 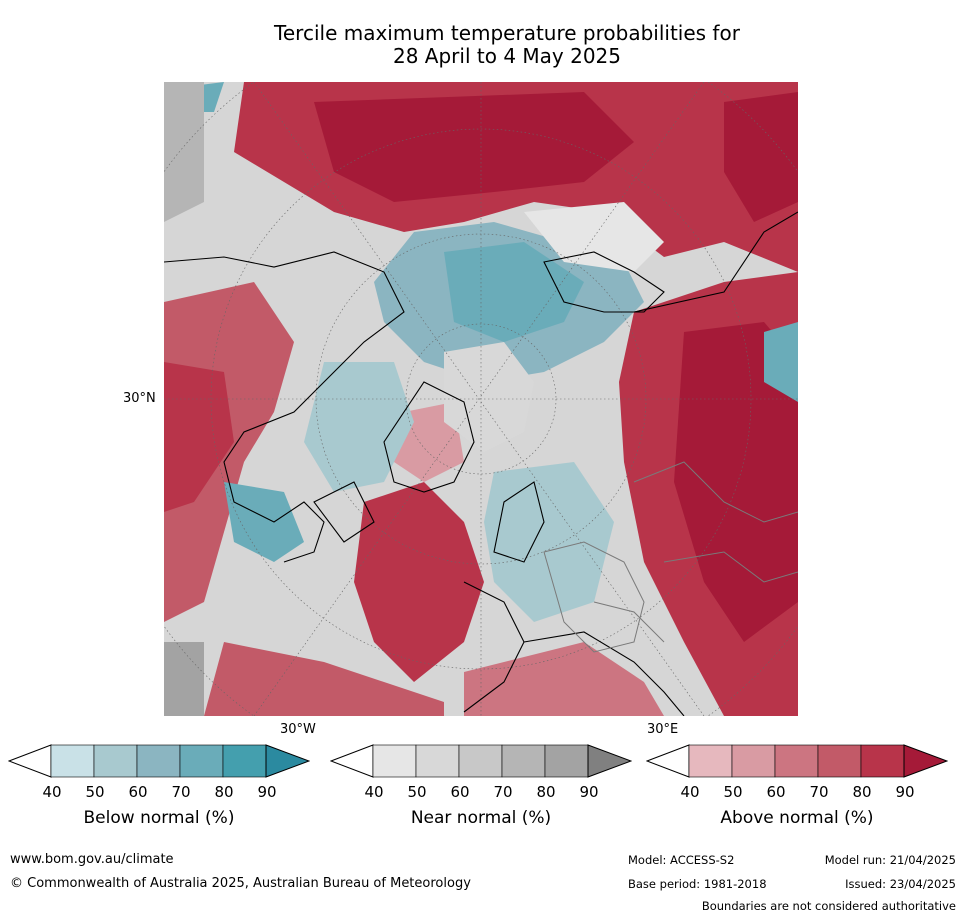 What do you see at coordinates (417, 792) in the screenshot?
I see `near-tick-50: 50` at bounding box center [417, 792].